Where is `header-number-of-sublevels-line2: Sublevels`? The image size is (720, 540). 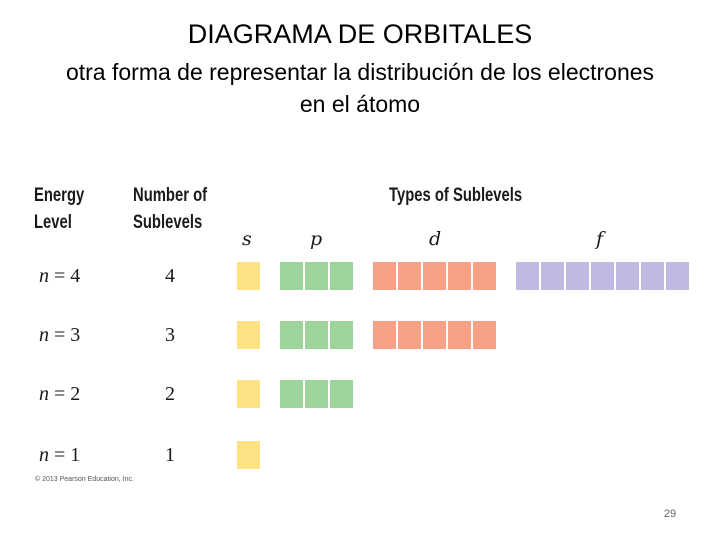
header-number-of-sublevels-line2: Sublevels is located at coordinates (168, 222).